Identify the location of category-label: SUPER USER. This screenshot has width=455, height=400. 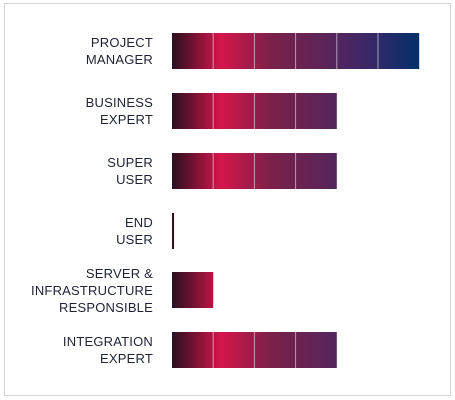
(130, 171).